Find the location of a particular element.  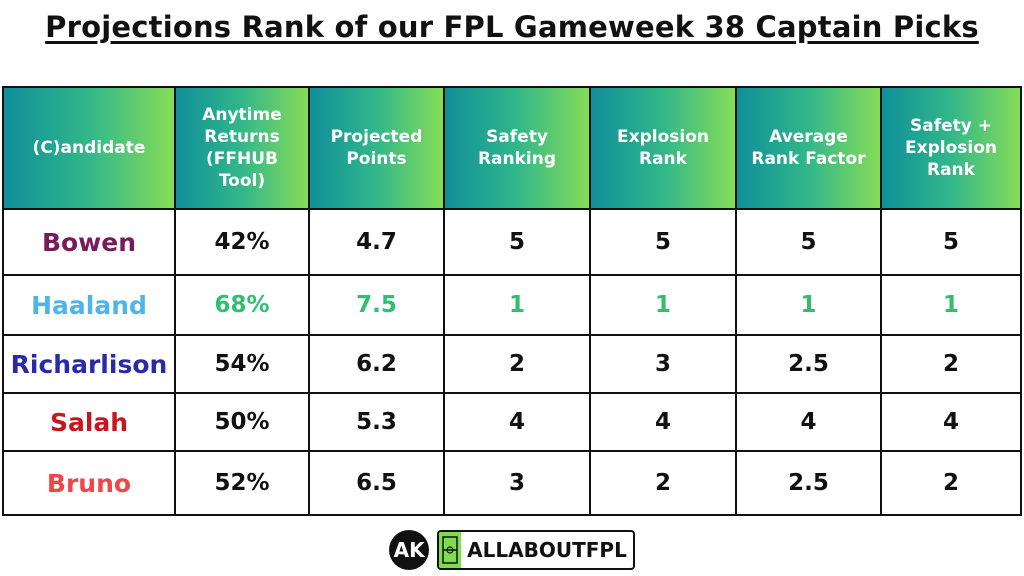

table-cell: 42% is located at coordinates (242, 242).